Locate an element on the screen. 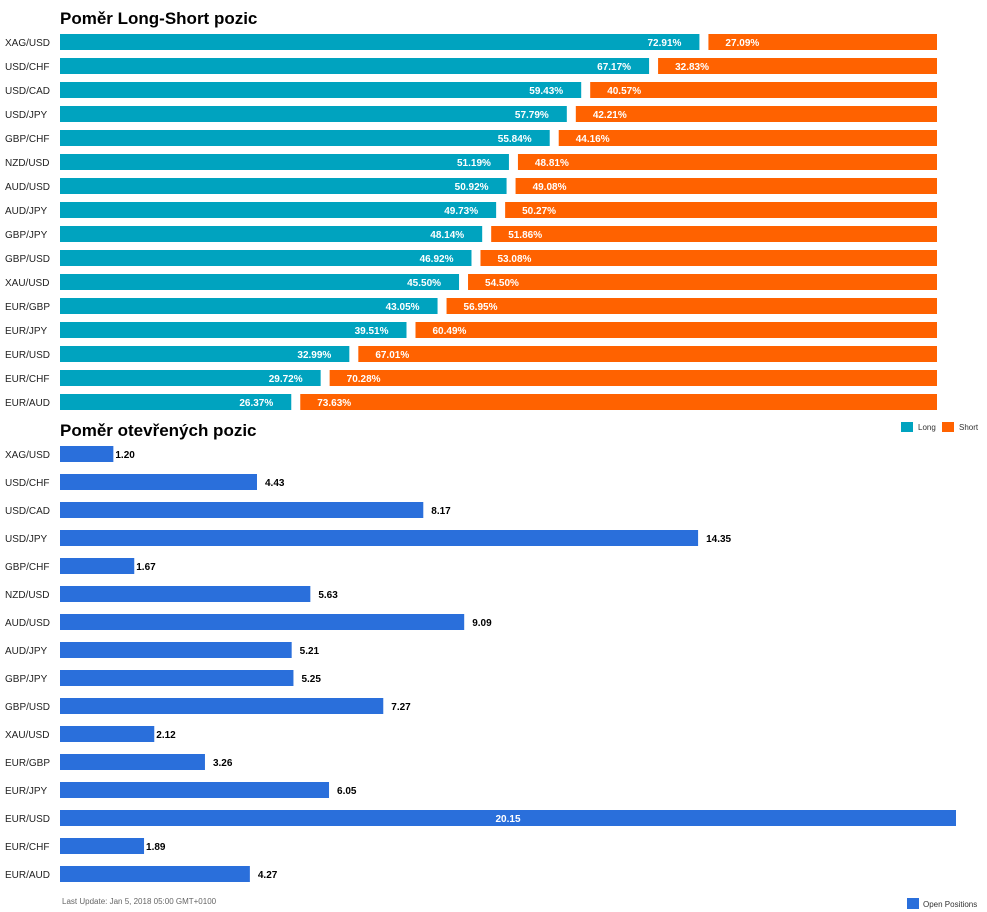  short-bar-gbp-jpy is located at coordinates (714, 234).